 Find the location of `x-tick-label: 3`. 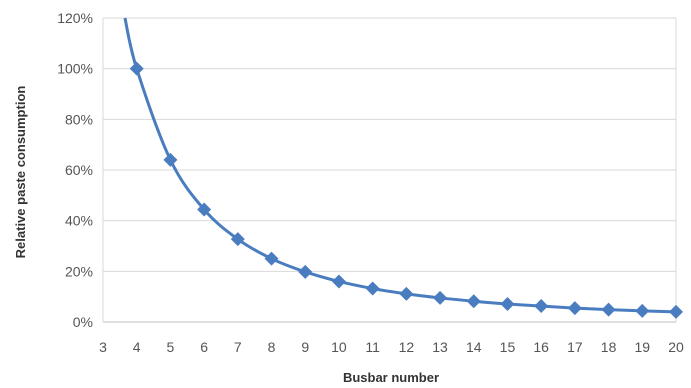

x-tick-label: 3 is located at coordinates (103, 347).